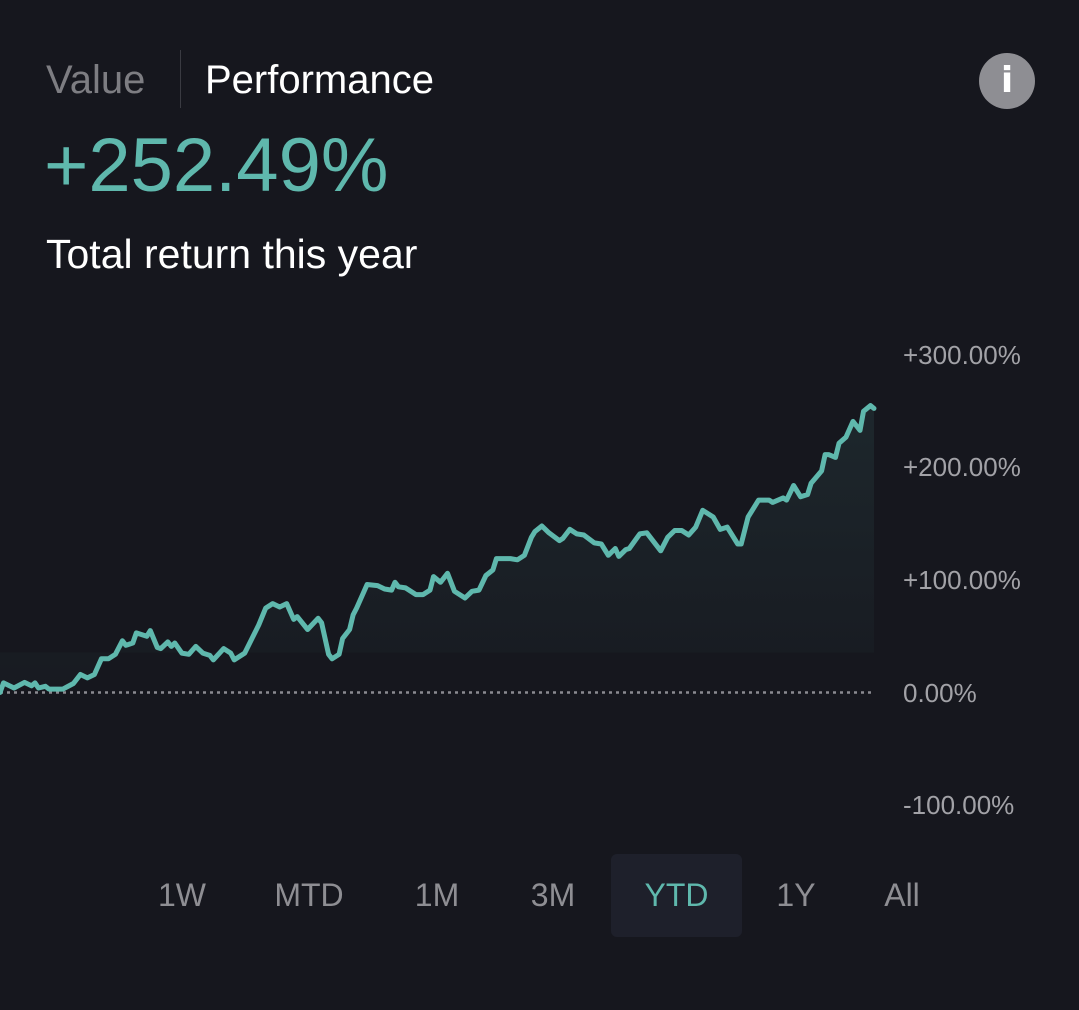 Image resolution: width=1079 pixels, height=1010 pixels. Describe the element at coordinates (959, 805) in the screenshot. I see `y-tick-label: -100.00%` at that location.